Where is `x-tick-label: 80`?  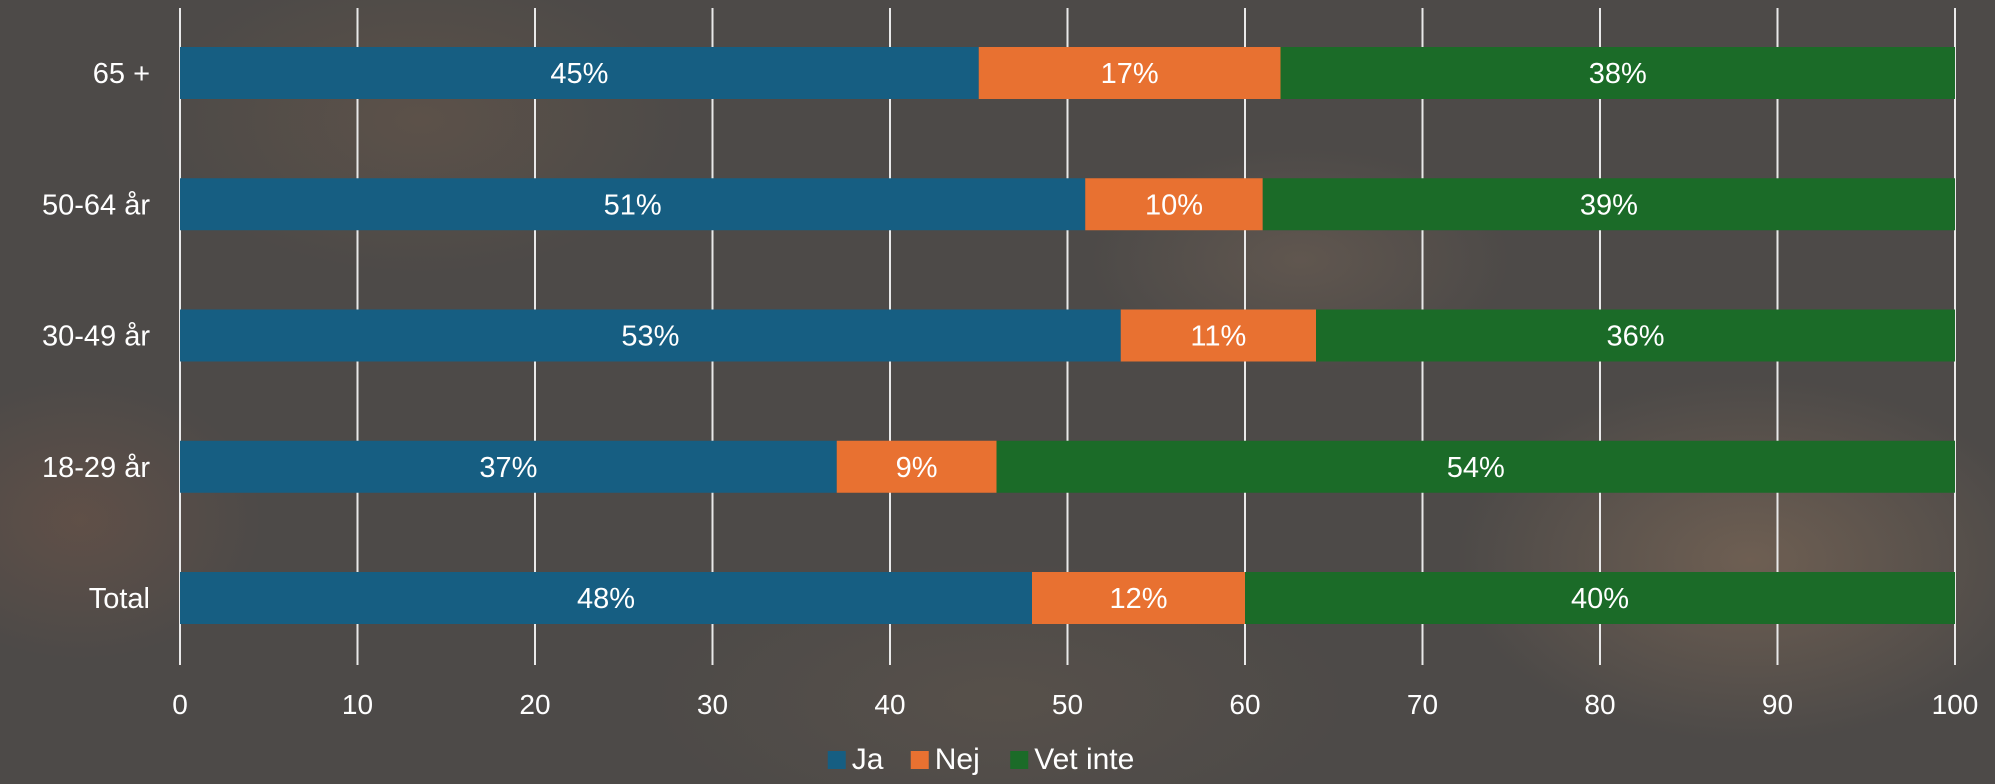
x-tick-label: 80 is located at coordinates (1599, 704).